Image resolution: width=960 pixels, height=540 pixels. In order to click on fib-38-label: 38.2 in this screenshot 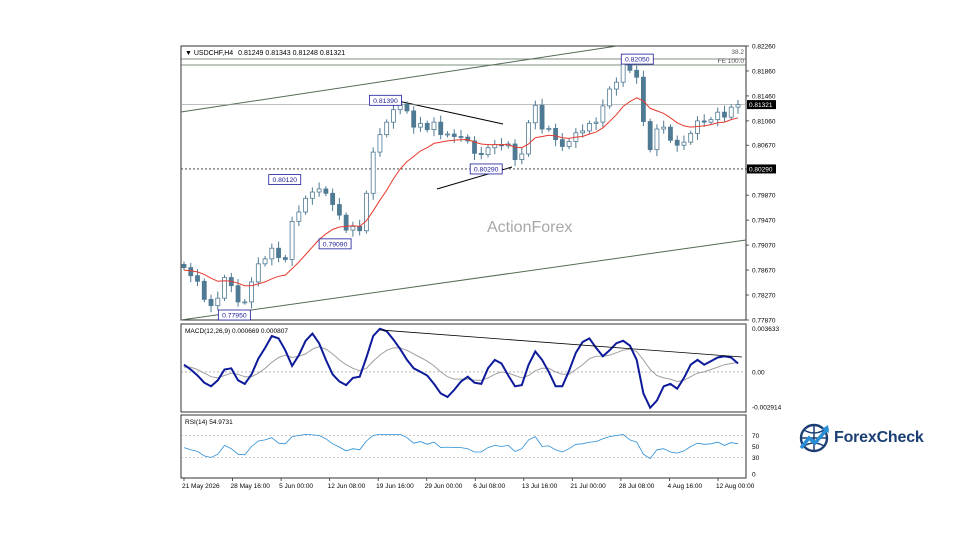, I will do `click(737, 52)`.